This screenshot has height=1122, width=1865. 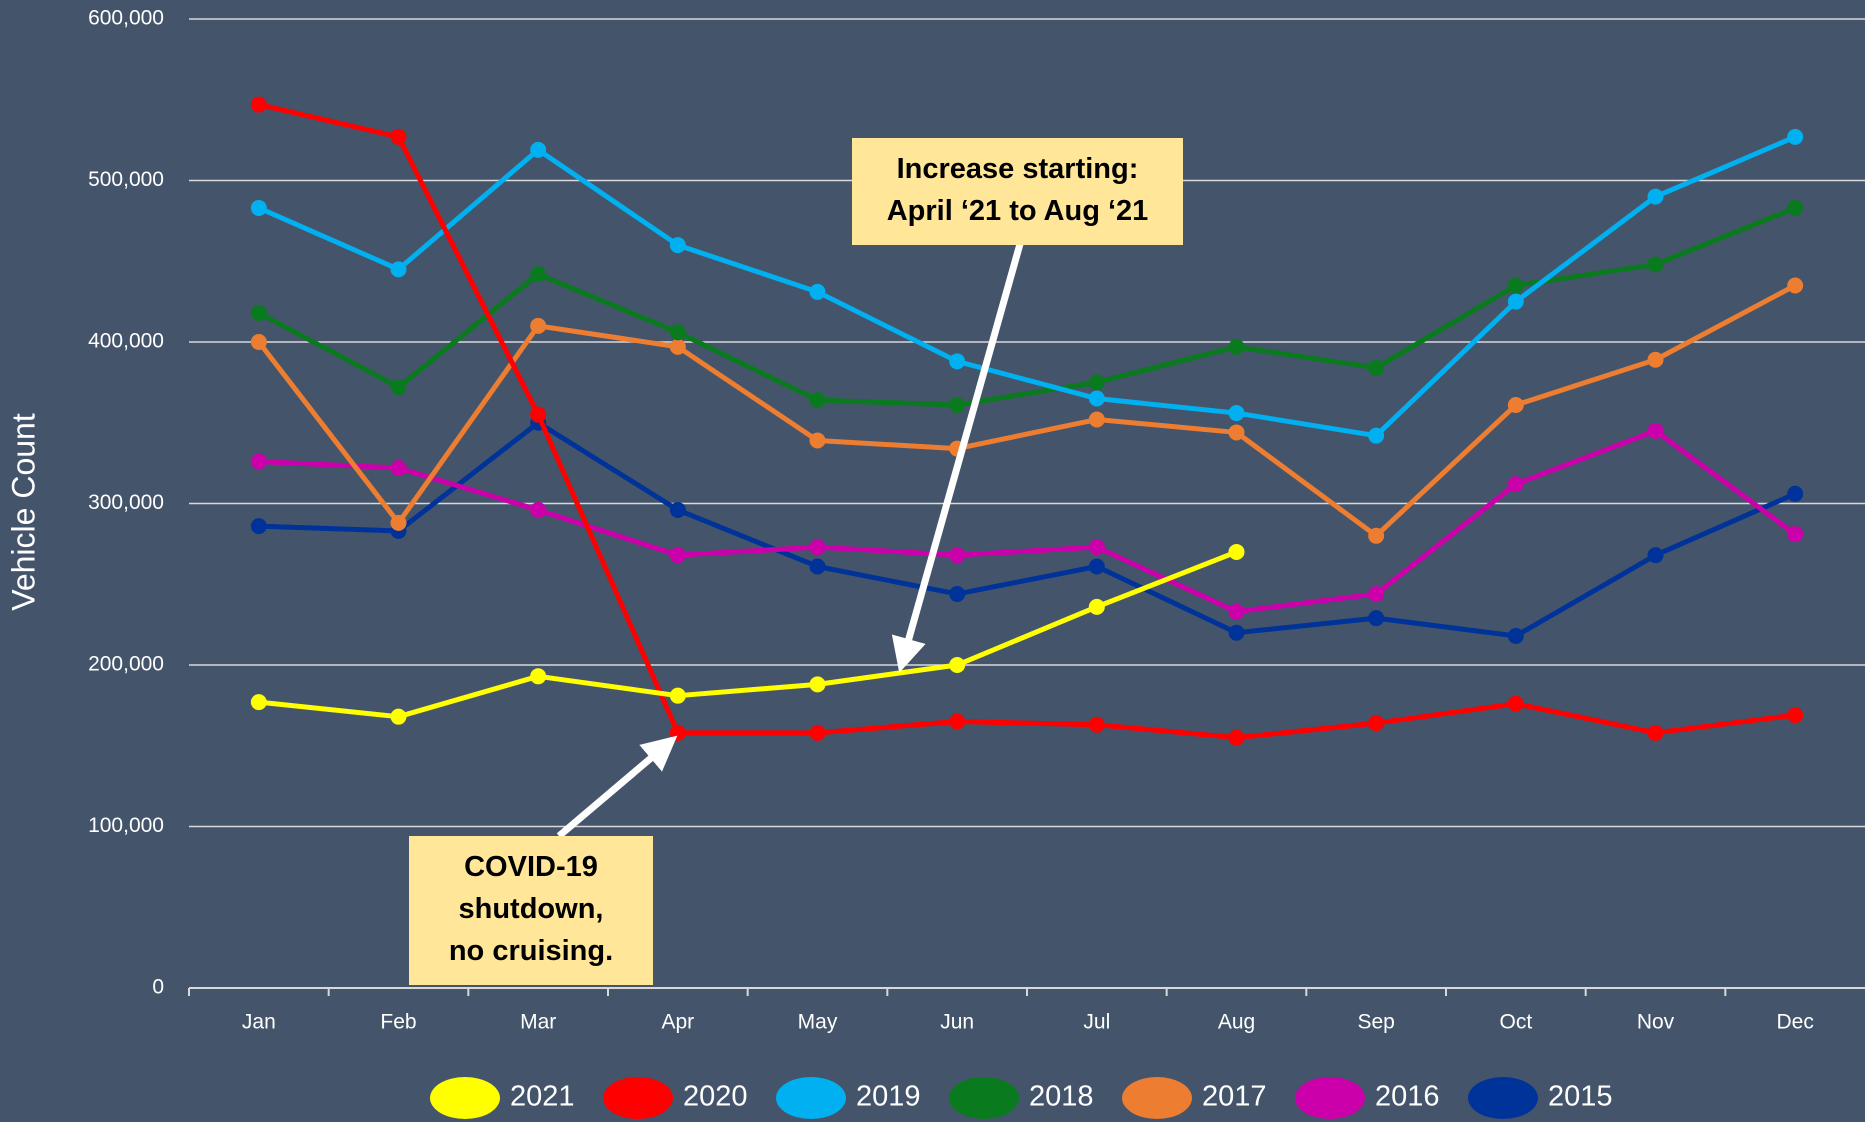 I want to click on x-tick-label: Oct, so click(x=1515, y=1022).